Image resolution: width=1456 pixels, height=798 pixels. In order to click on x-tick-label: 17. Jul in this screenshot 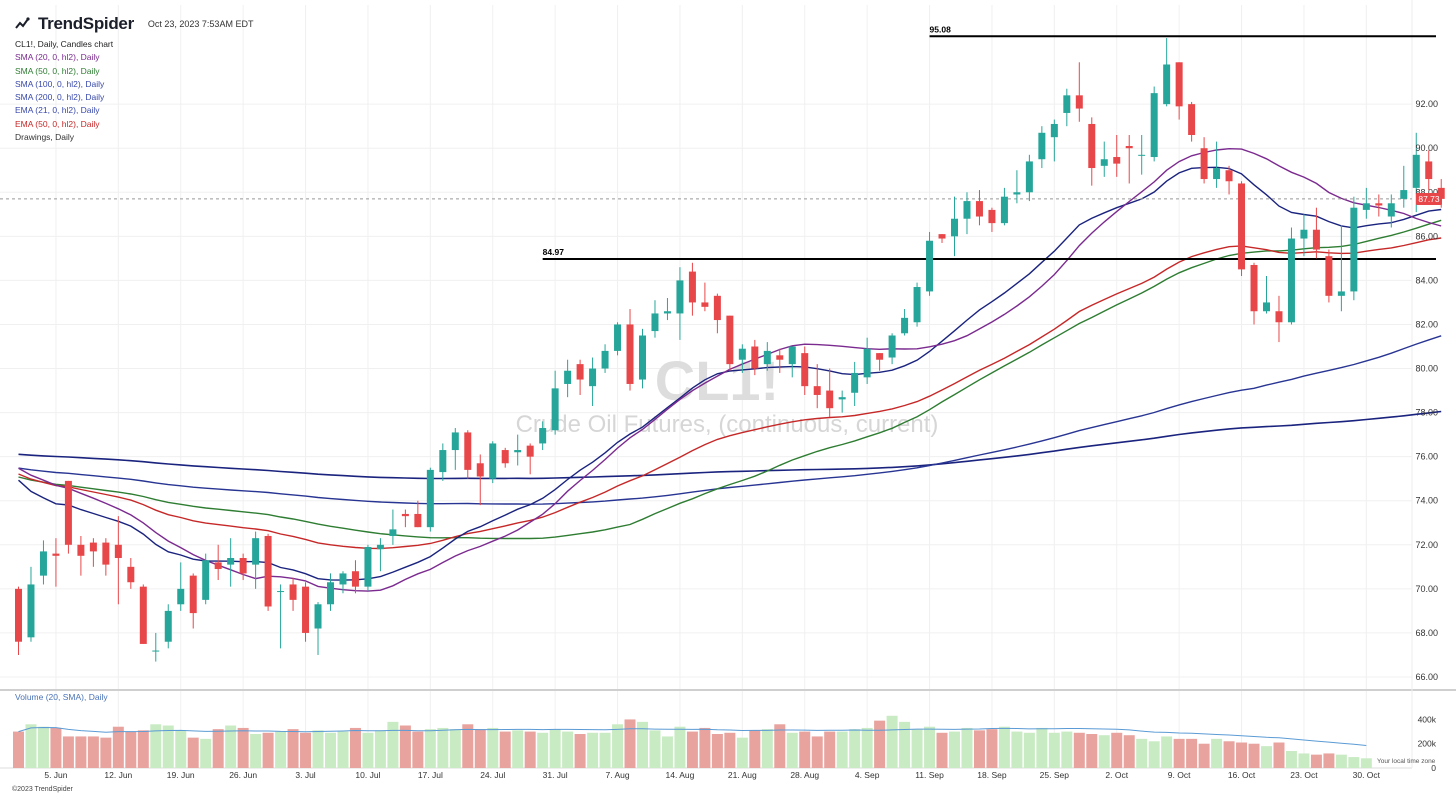, I will do `click(430, 775)`.